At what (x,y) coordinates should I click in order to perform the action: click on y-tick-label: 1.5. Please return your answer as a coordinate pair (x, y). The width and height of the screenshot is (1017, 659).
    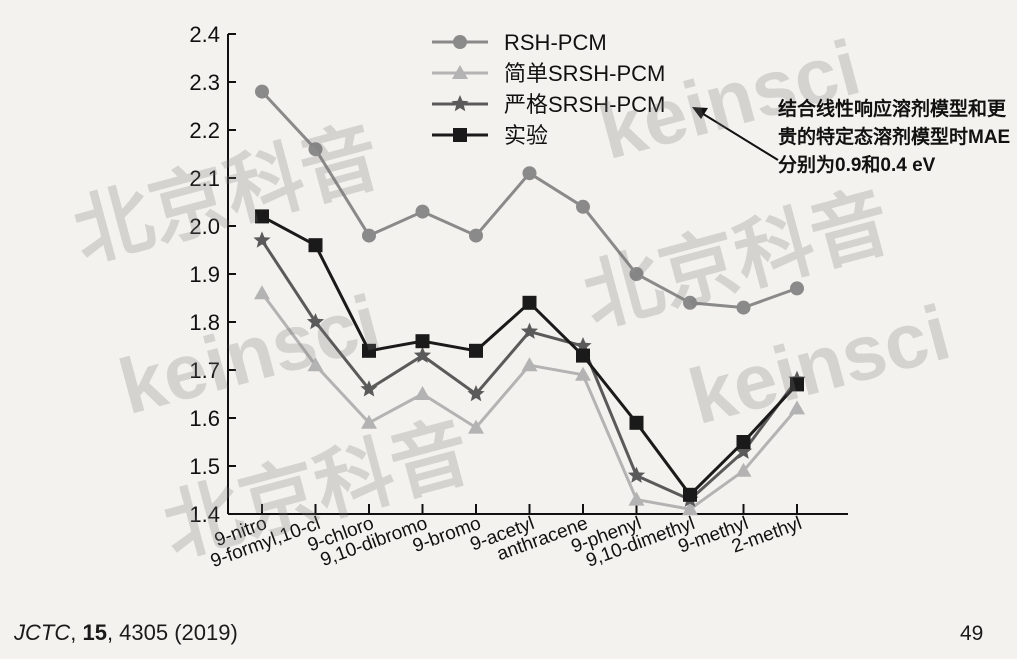
    Looking at the image, I should click on (204, 466).